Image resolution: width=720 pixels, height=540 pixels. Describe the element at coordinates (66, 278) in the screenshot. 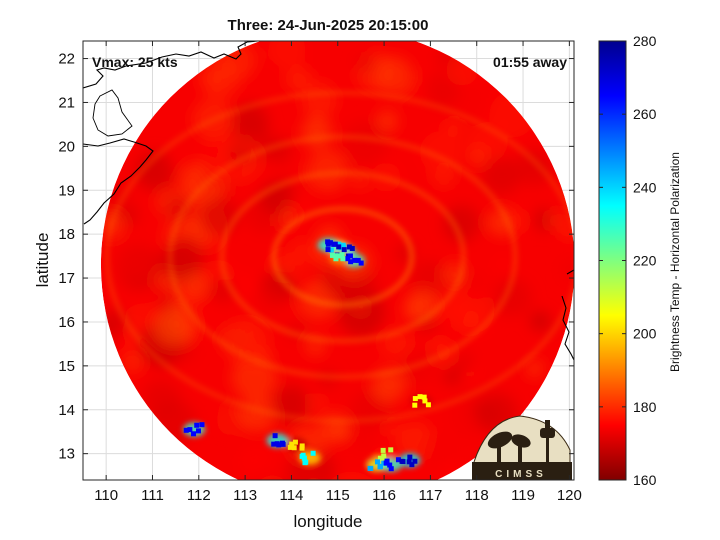

I see `y-tick-label-17: 17` at that location.